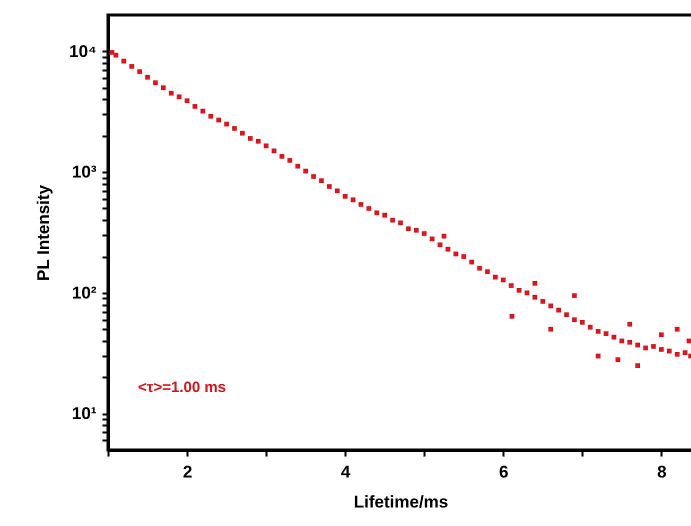  I want to click on y-tick-label: 10³, so click(84, 172).